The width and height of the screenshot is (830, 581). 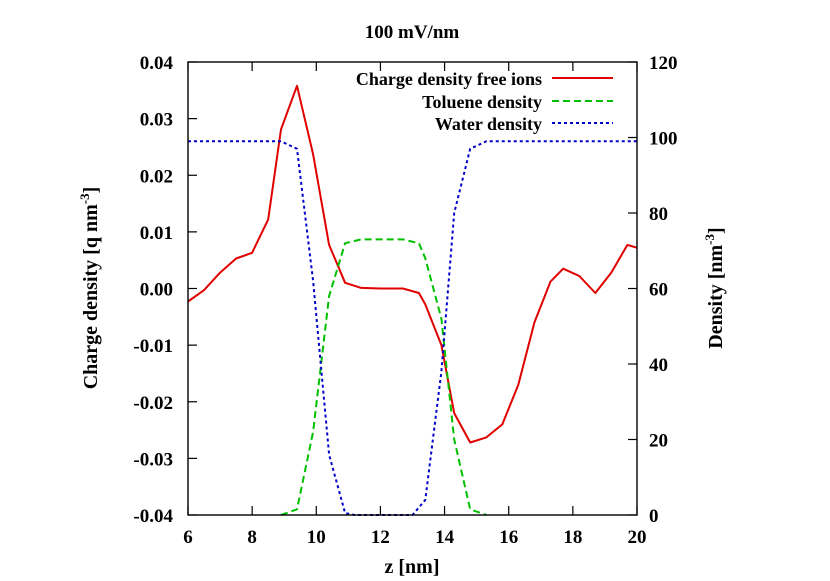 What do you see at coordinates (663, 139) in the screenshot?
I see `y2-tick-label: 100` at bounding box center [663, 139].